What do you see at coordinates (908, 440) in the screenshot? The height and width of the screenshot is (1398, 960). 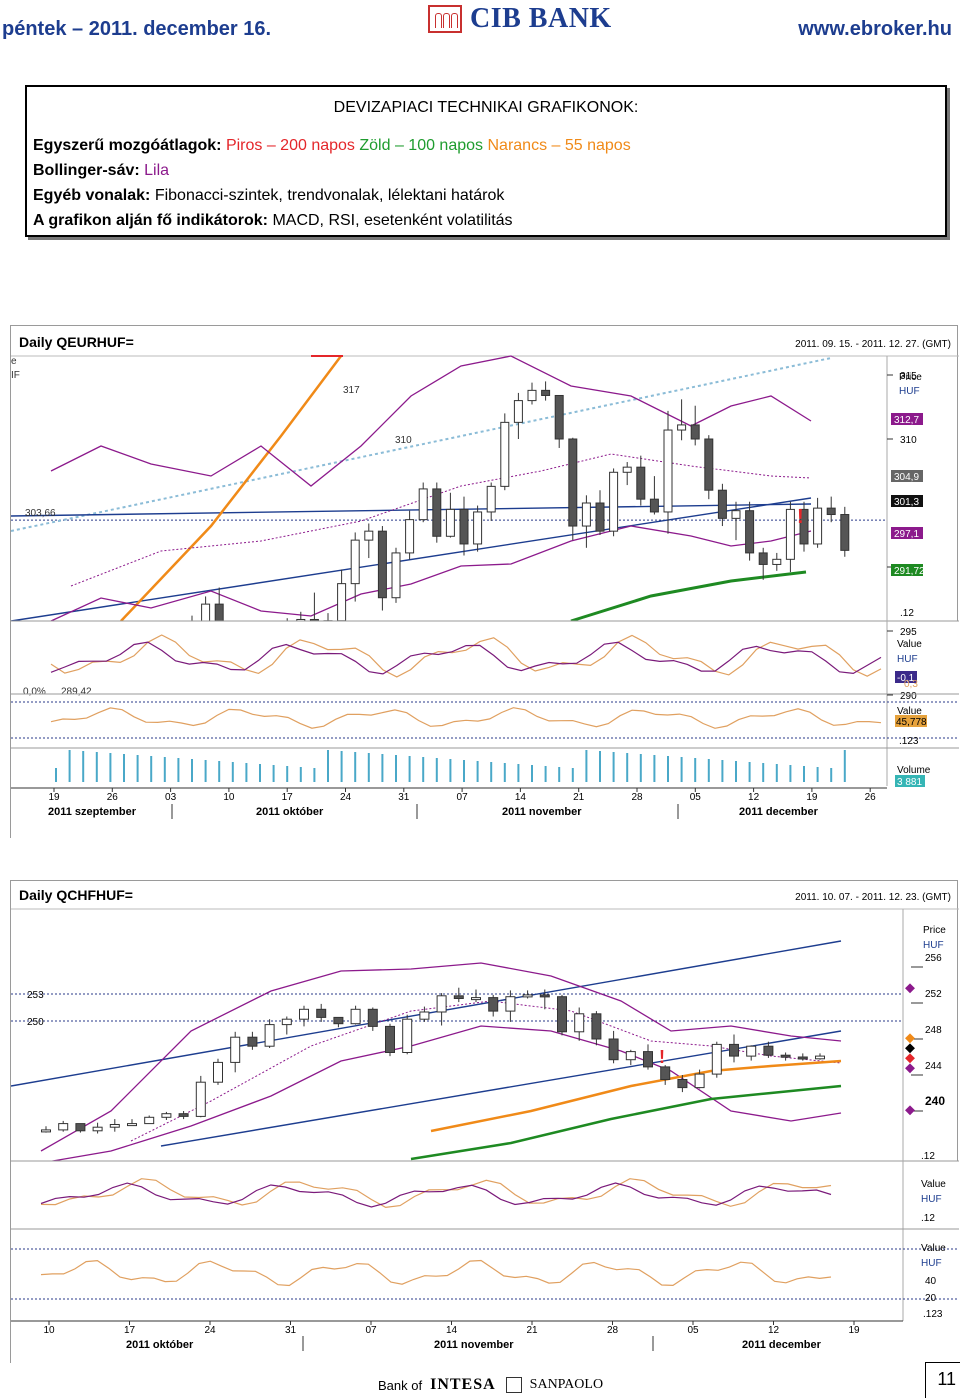 I see `price-tick-label: 310` at bounding box center [908, 440].